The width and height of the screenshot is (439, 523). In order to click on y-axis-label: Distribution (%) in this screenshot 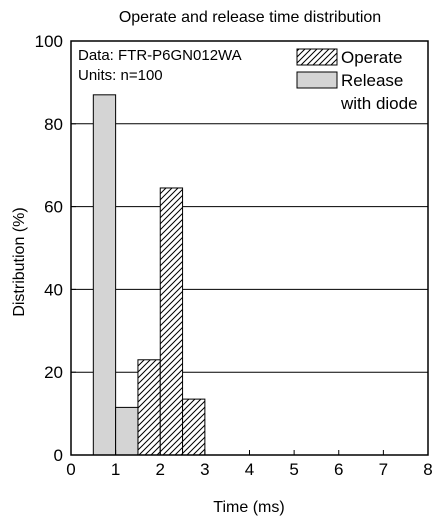, I will do `click(19, 261)`.